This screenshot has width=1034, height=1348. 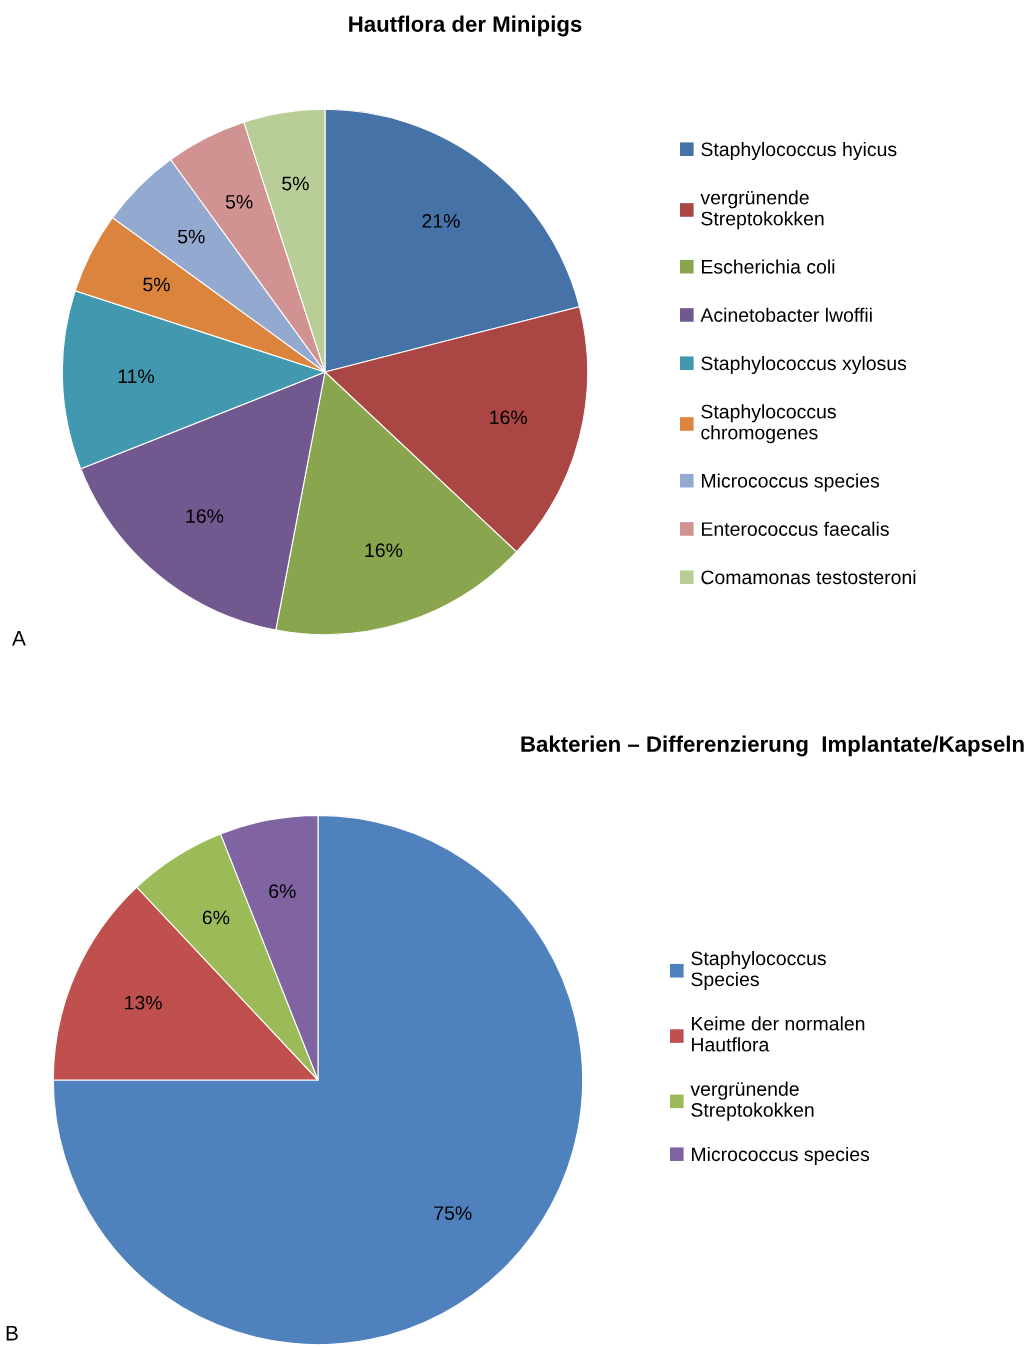 What do you see at coordinates (465, 26) in the screenshot?
I see `chart-title: Hautflora der Minipigs` at bounding box center [465, 26].